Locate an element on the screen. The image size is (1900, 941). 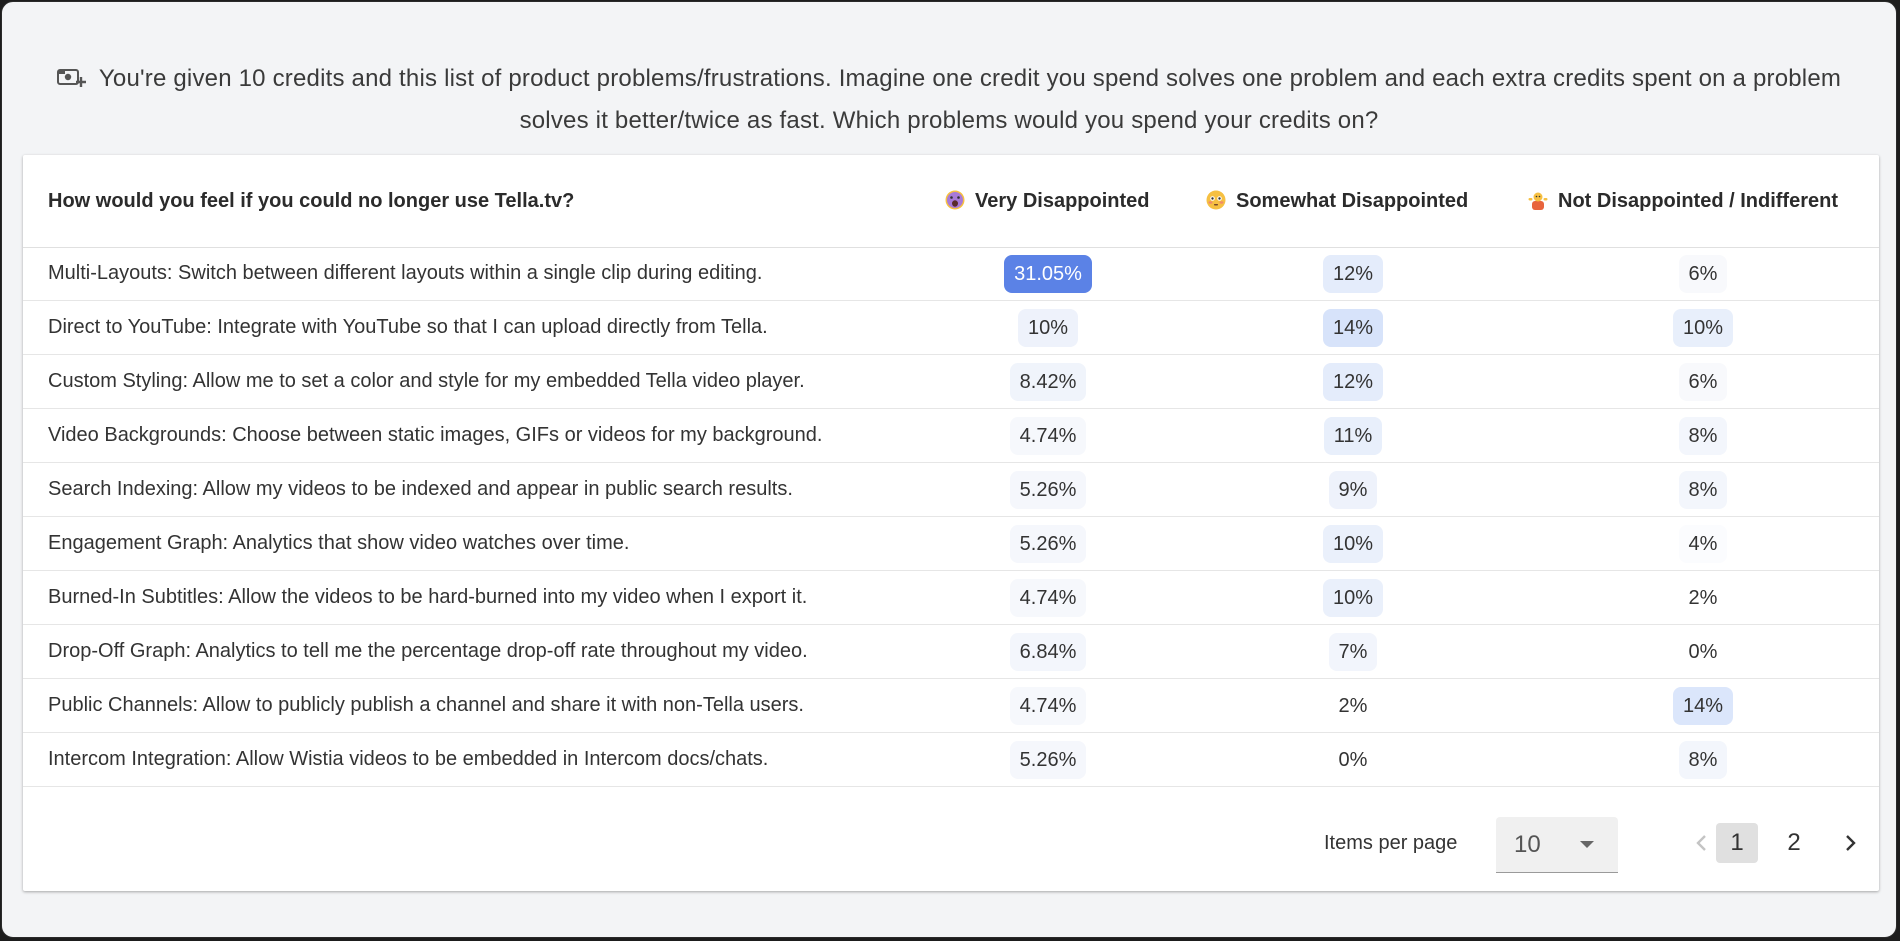
value-not-disappointed: 2% is located at coordinates (1703, 597).